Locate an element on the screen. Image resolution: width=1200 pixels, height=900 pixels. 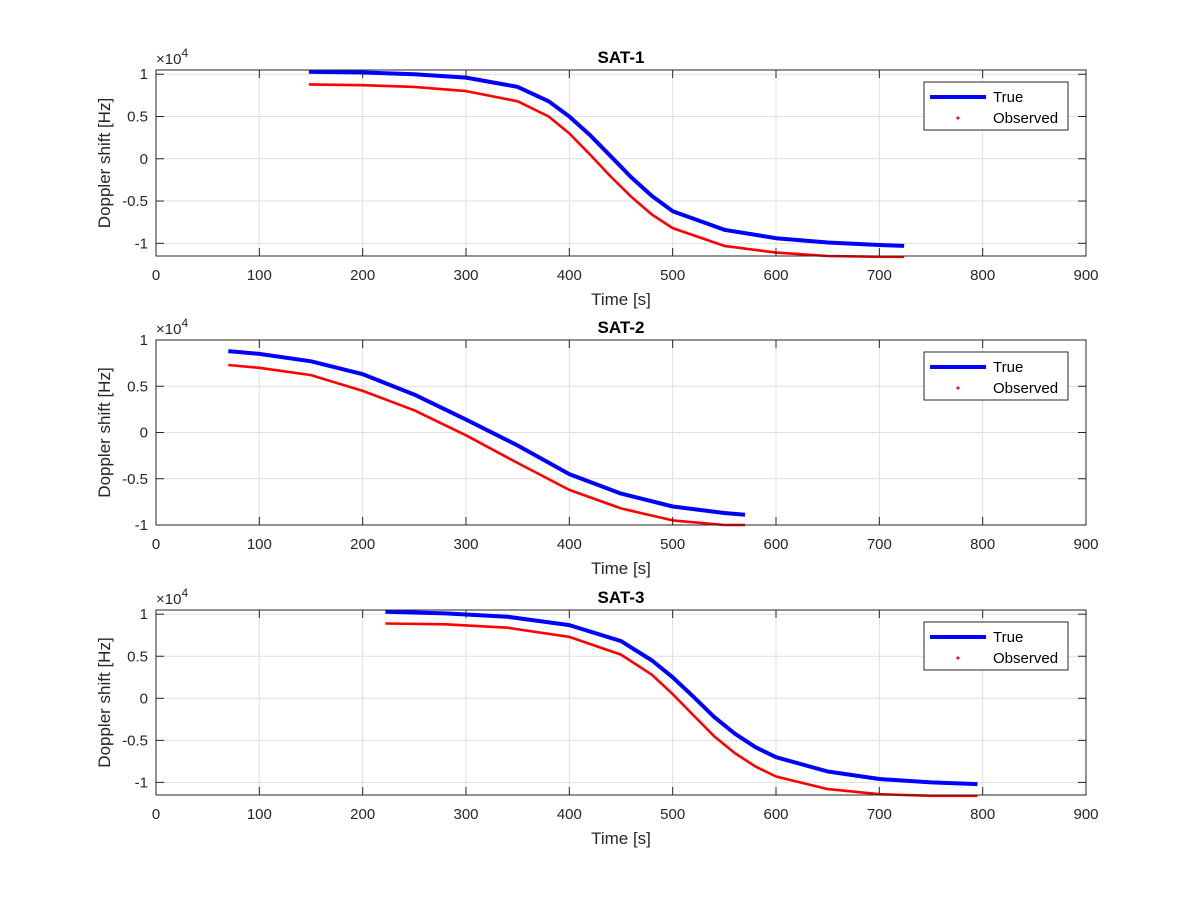
plot-title: SAT-1 is located at coordinates (621, 57).